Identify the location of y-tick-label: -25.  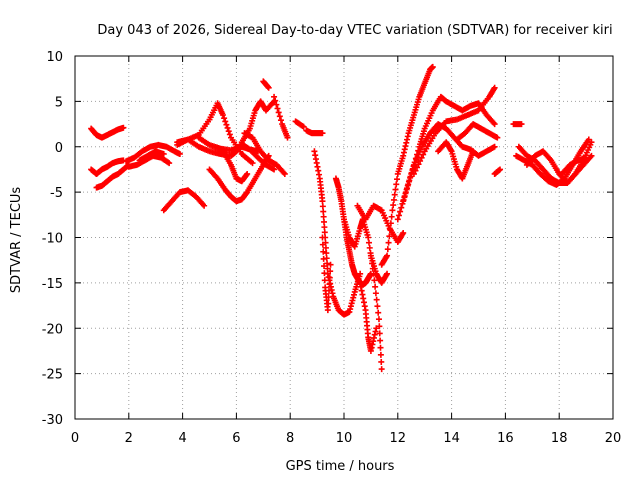
(52, 375).